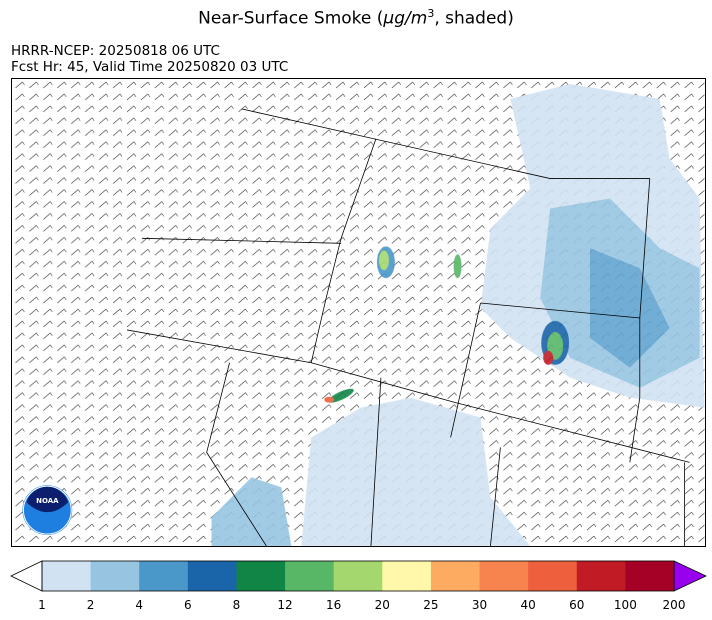  Describe the element at coordinates (382, 605) in the screenshot. I see `colorbar-tick-label: 20` at that location.